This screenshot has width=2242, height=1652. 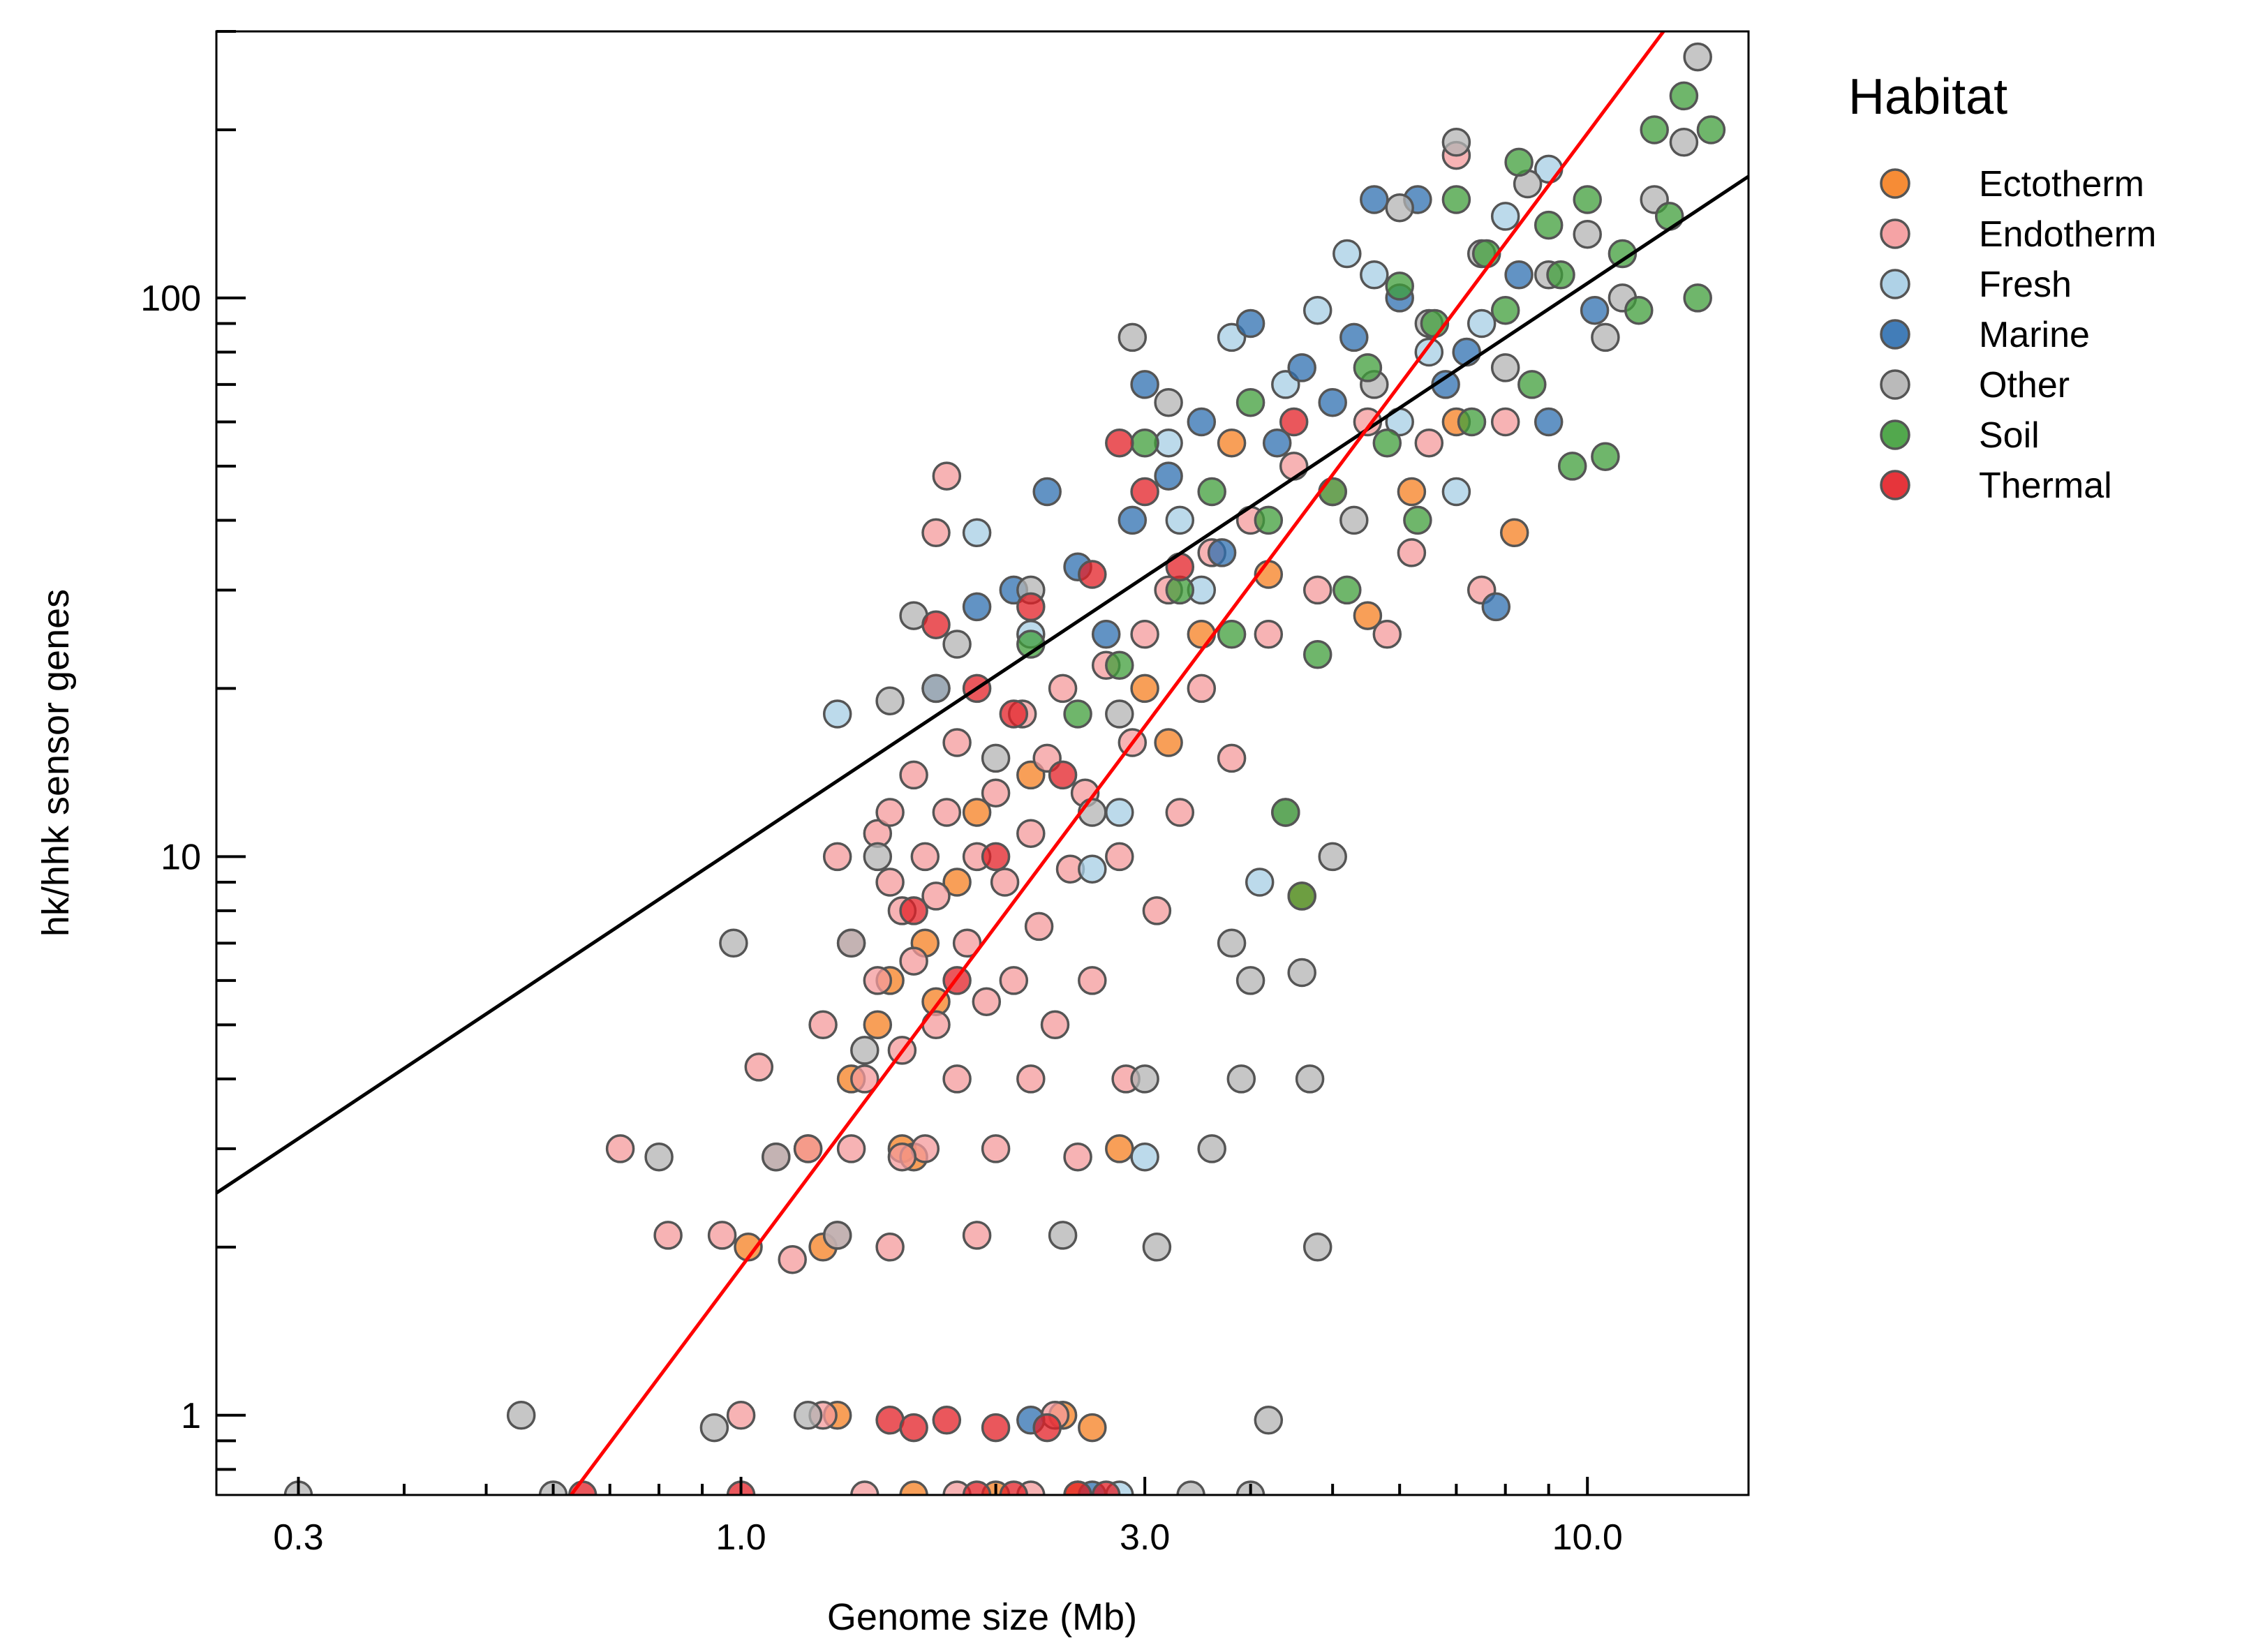 What do you see at coordinates (2034, 335) in the screenshot?
I see `legend-label-marine: Marine` at bounding box center [2034, 335].